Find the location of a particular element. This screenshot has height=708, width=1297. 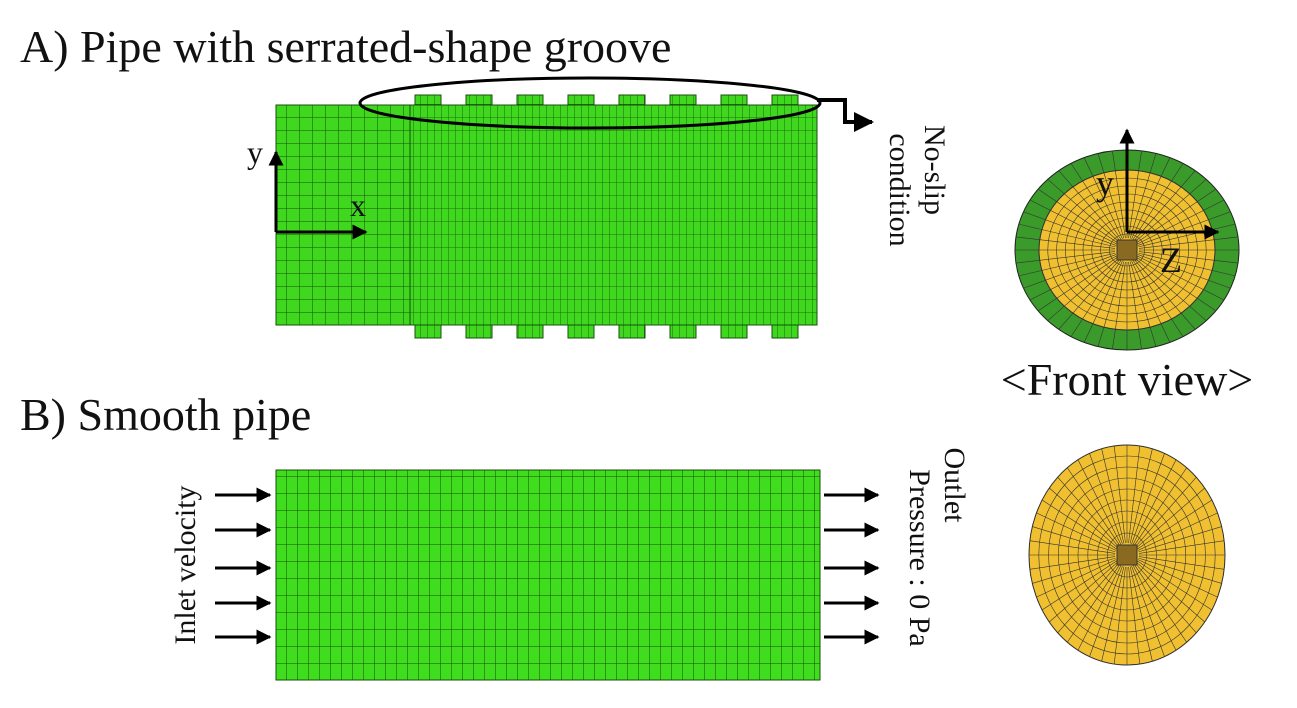

annotation-line: condition is located at coordinates (899, 189).